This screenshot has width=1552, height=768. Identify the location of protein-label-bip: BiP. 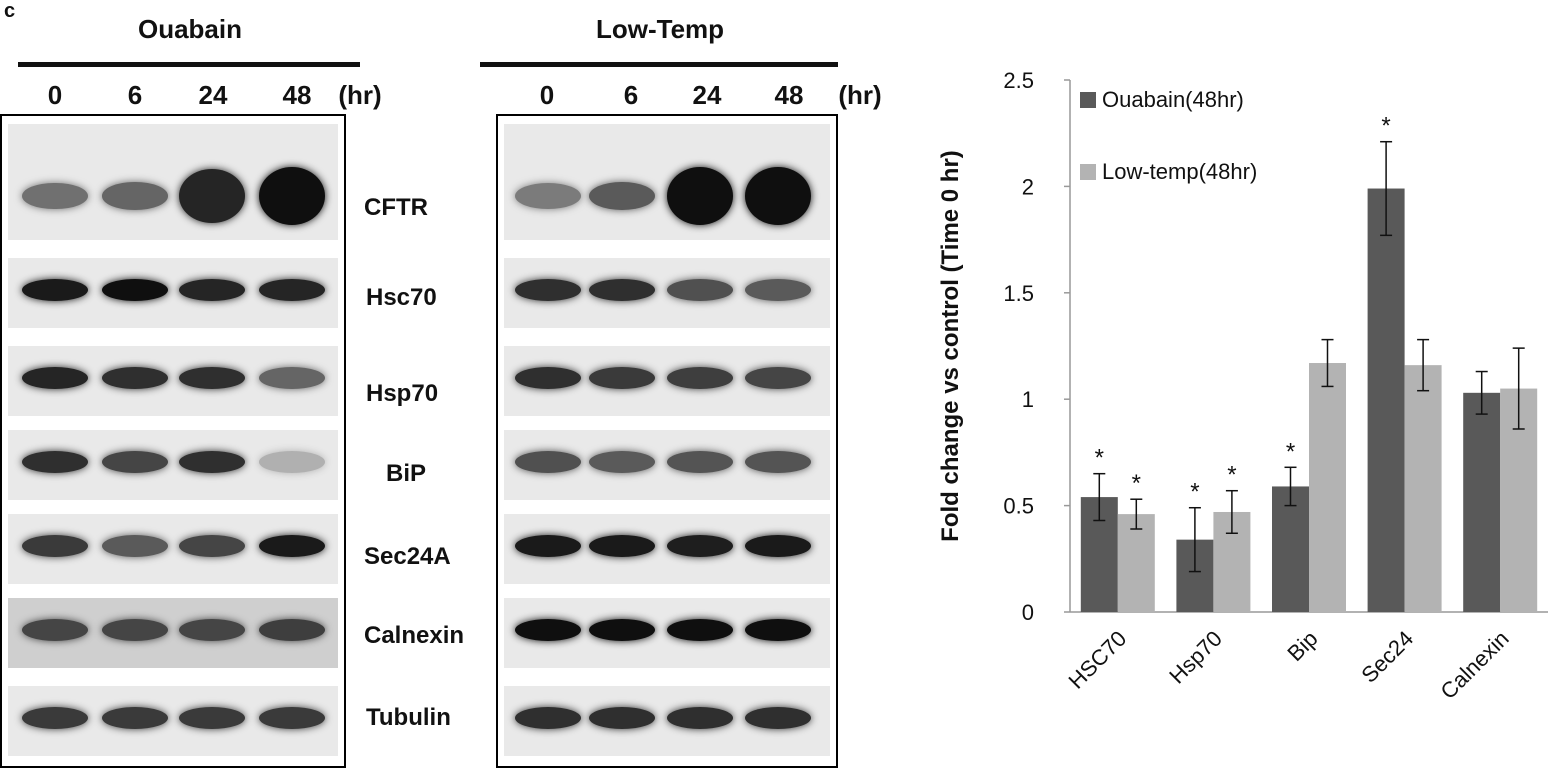
(406, 473).